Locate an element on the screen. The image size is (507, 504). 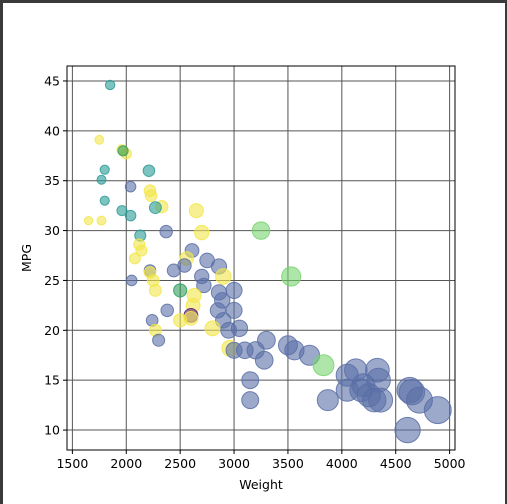
y-tick-label: 25 is located at coordinates (52, 280).